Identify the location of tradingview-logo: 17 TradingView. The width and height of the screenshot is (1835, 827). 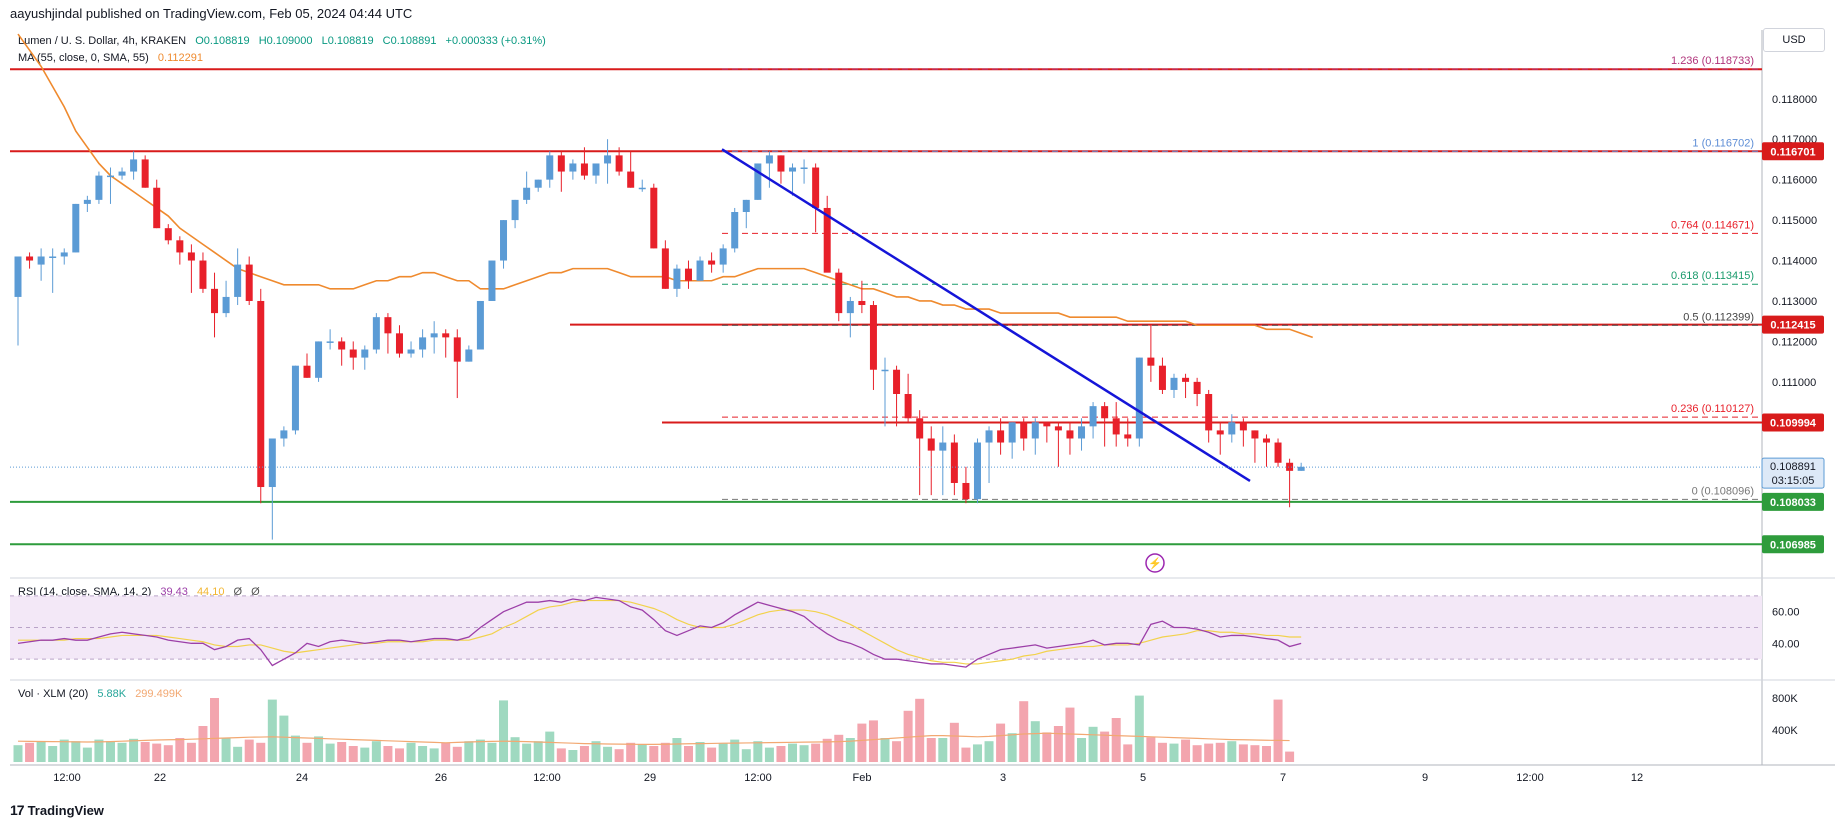
(57, 810).